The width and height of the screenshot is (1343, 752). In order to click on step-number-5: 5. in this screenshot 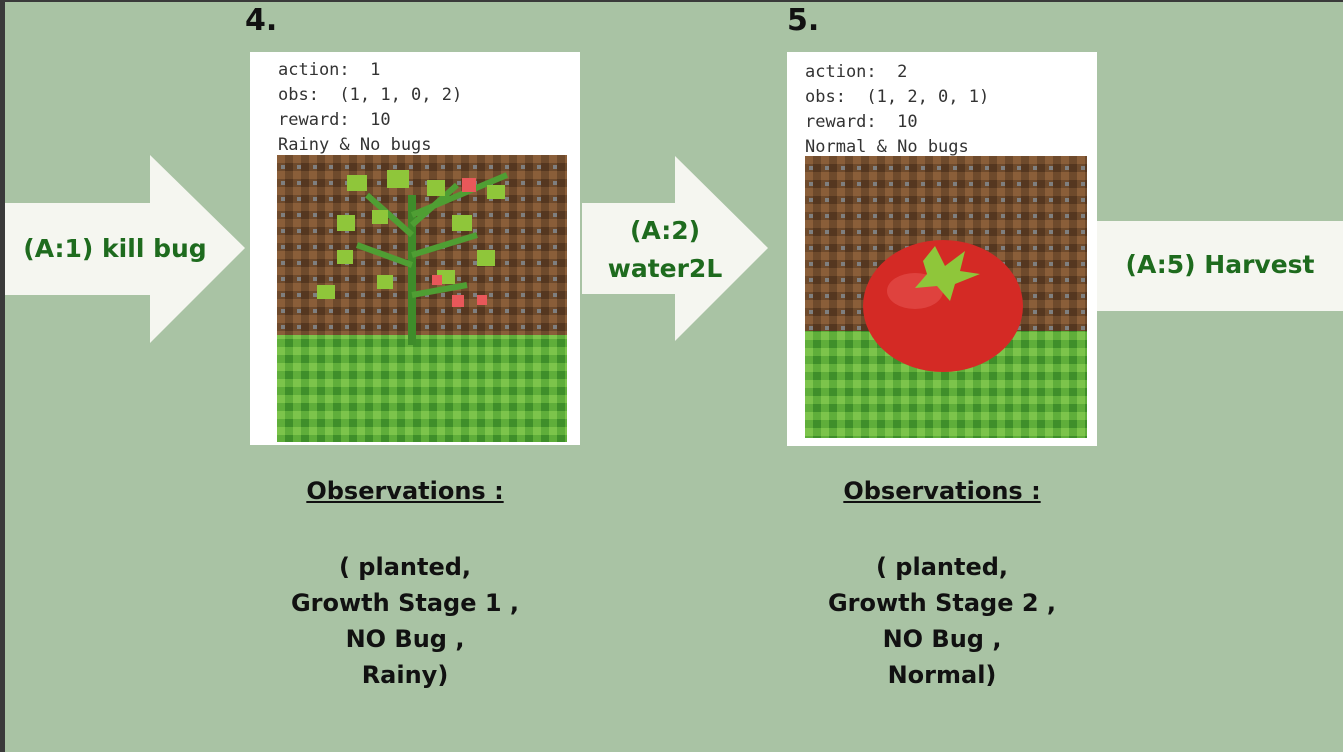, I will do `click(803, 20)`.